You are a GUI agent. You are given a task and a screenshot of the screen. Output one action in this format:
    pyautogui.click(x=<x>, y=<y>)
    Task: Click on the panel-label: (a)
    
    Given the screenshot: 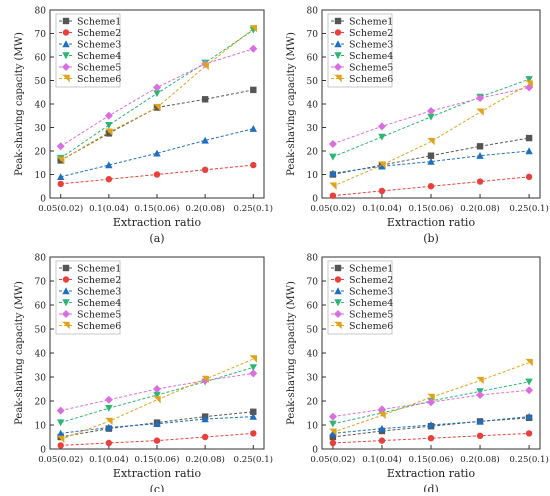 What is the action you would take?
    pyautogui.click(x=156, y=238)
    